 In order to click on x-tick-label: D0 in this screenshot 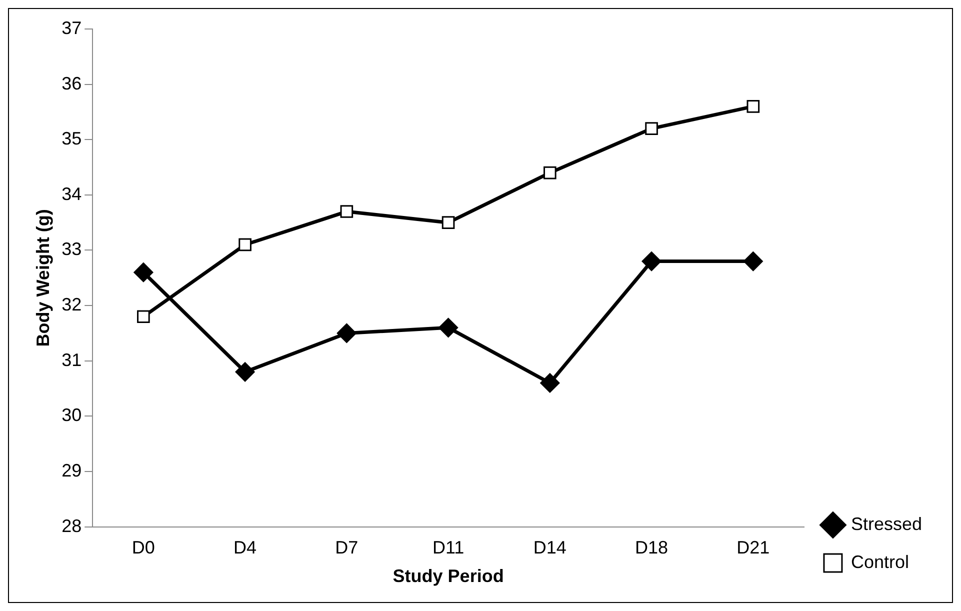, I will do `click(143, 548)`.